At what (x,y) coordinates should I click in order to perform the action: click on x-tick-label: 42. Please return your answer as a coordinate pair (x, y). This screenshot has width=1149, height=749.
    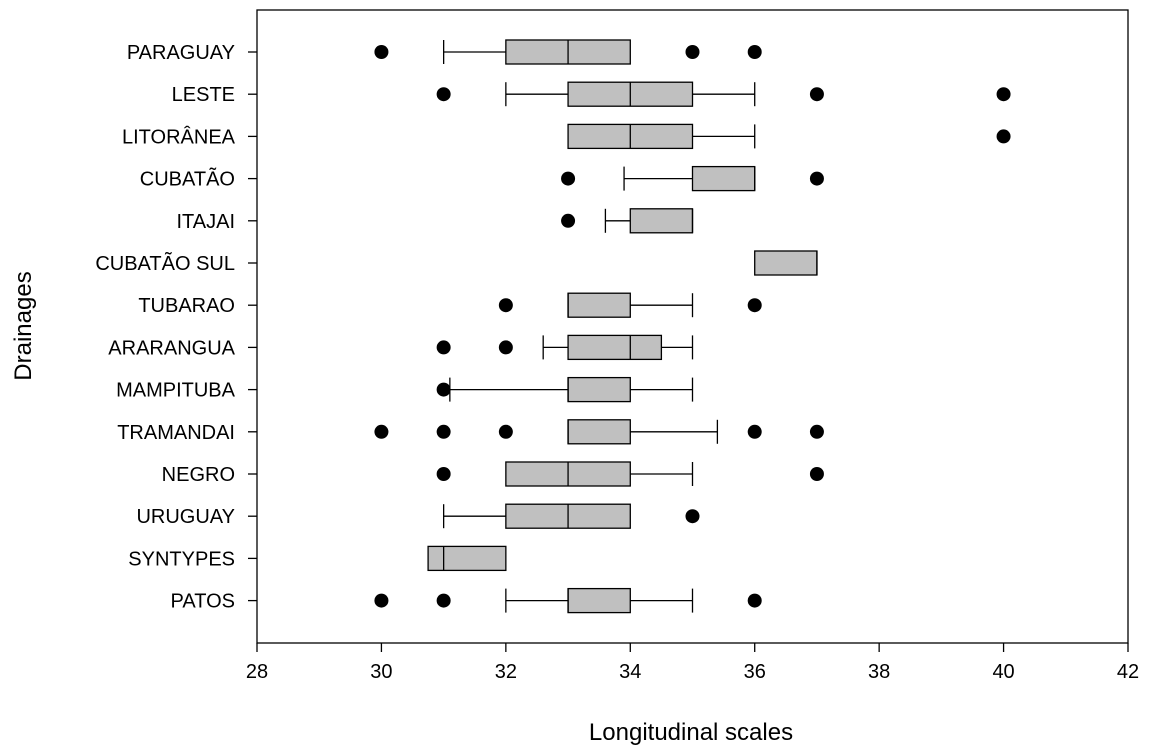
    Looking at the image, I should click on (1128, 672).